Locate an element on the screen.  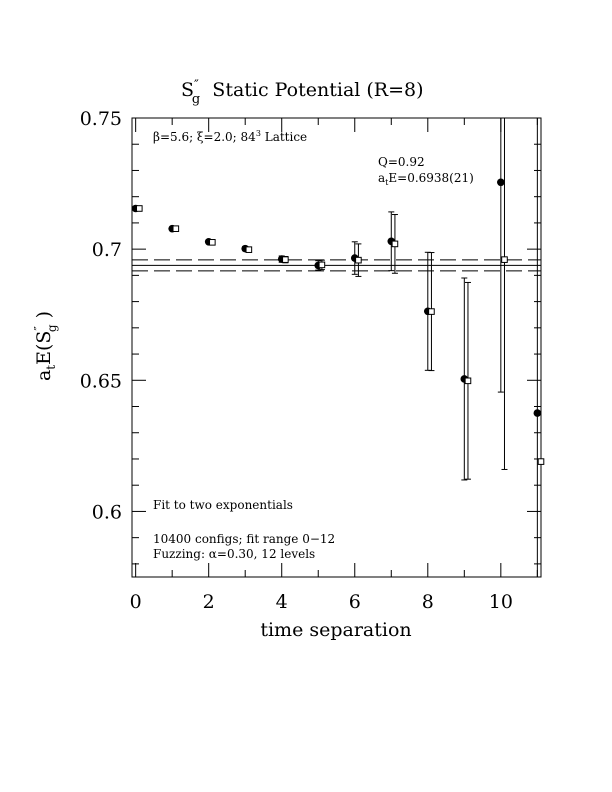
y-label-mid: E(S is located at coordinates (44, 348).